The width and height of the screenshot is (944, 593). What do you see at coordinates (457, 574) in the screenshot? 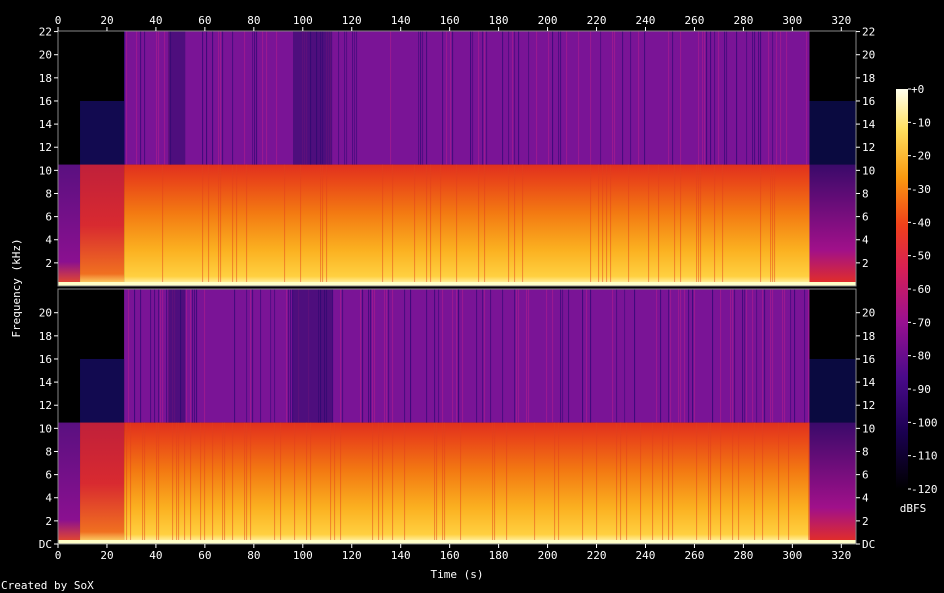
I see `x-axis-label: Time (s)` at bounding box center [457, 574].